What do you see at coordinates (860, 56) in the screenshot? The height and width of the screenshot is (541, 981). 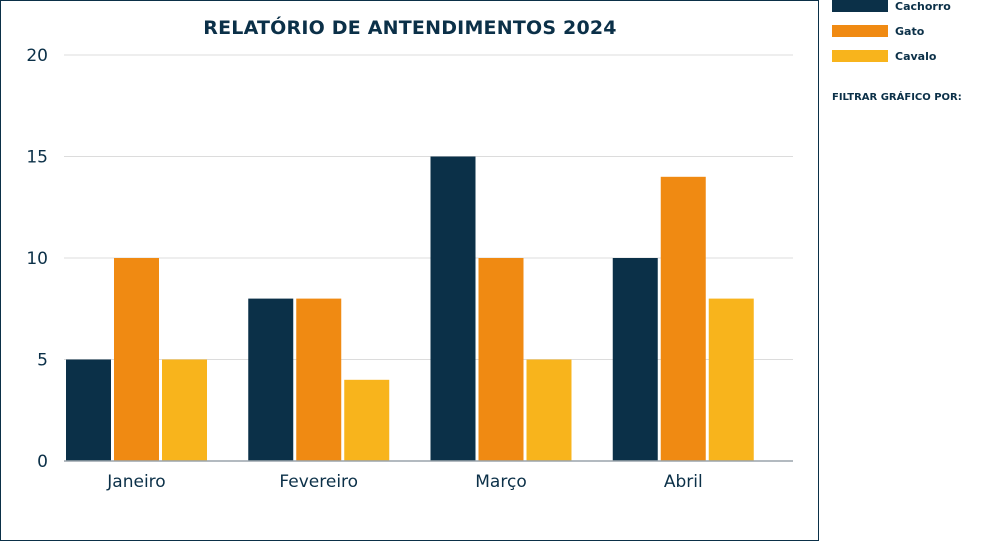 I see `legend-swatch-cavalo` at bounding box center [860, 56].